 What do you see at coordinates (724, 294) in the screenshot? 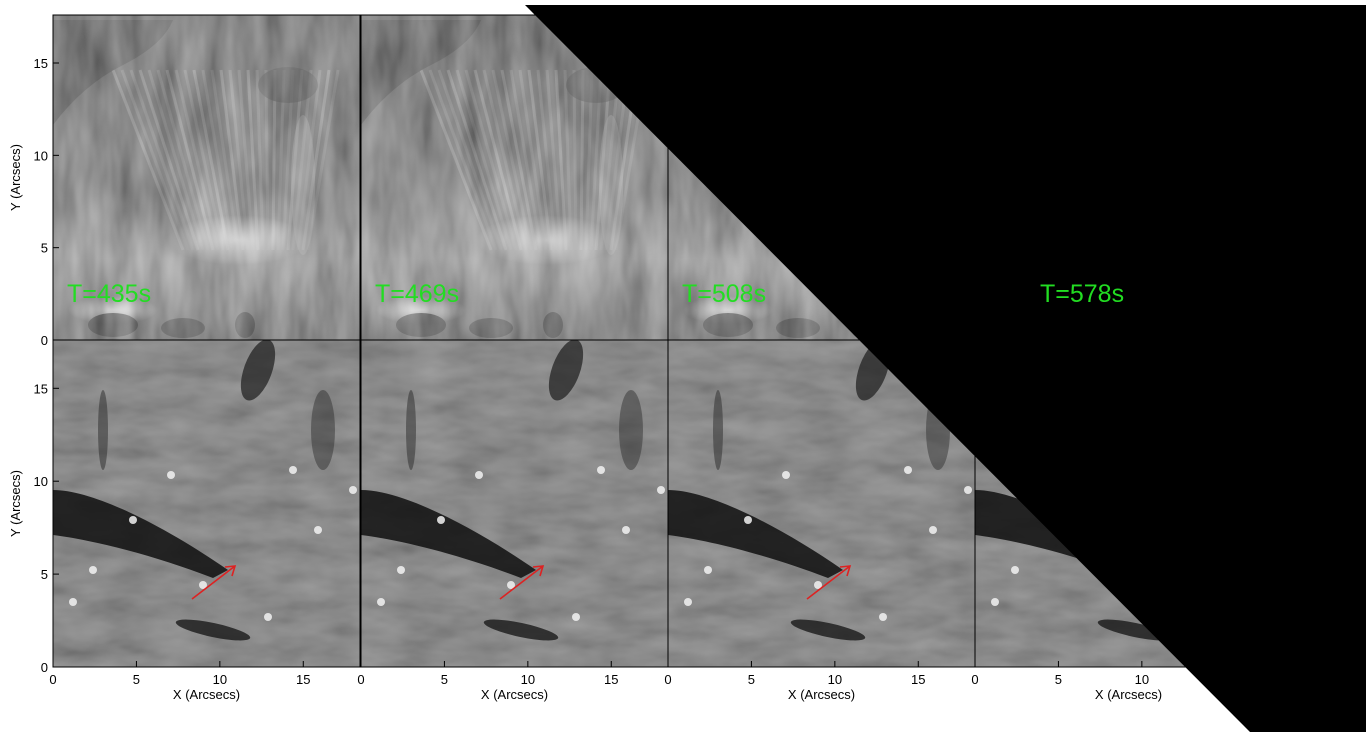
I see `time-label-3: T=508s` at bounding box center [724, 294].